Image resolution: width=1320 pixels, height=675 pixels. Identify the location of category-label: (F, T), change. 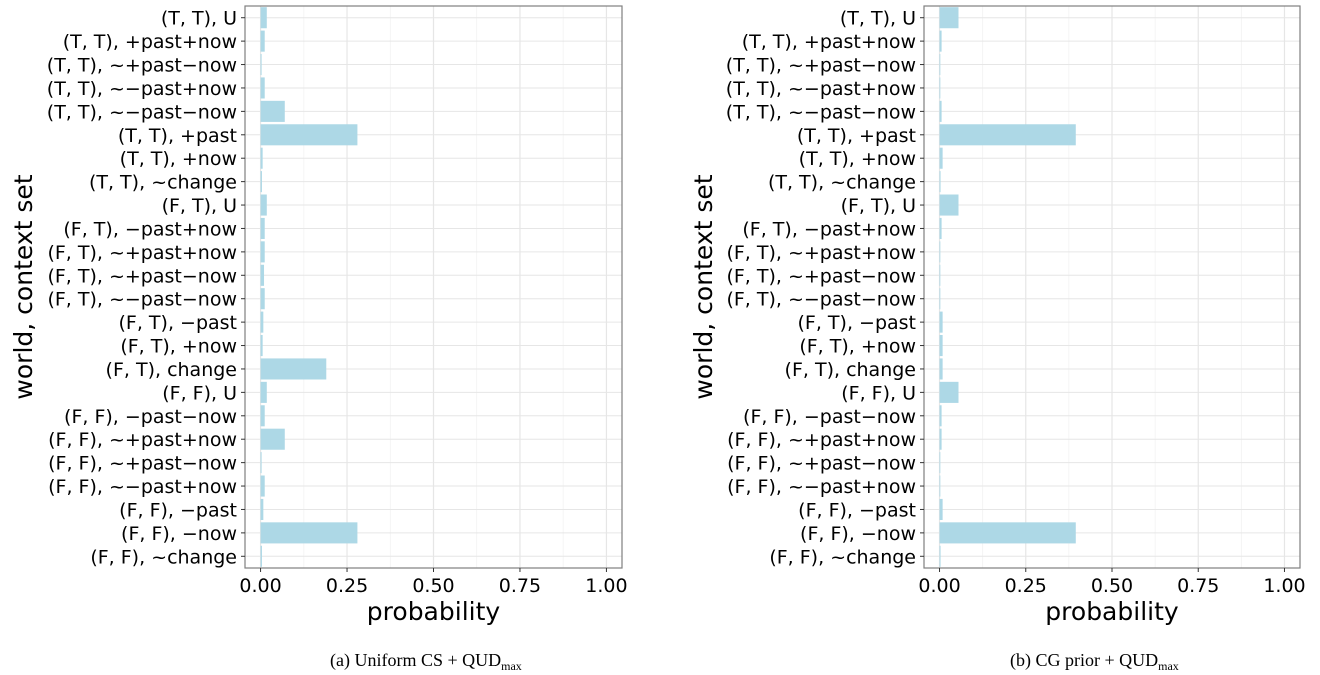
(171, 370).